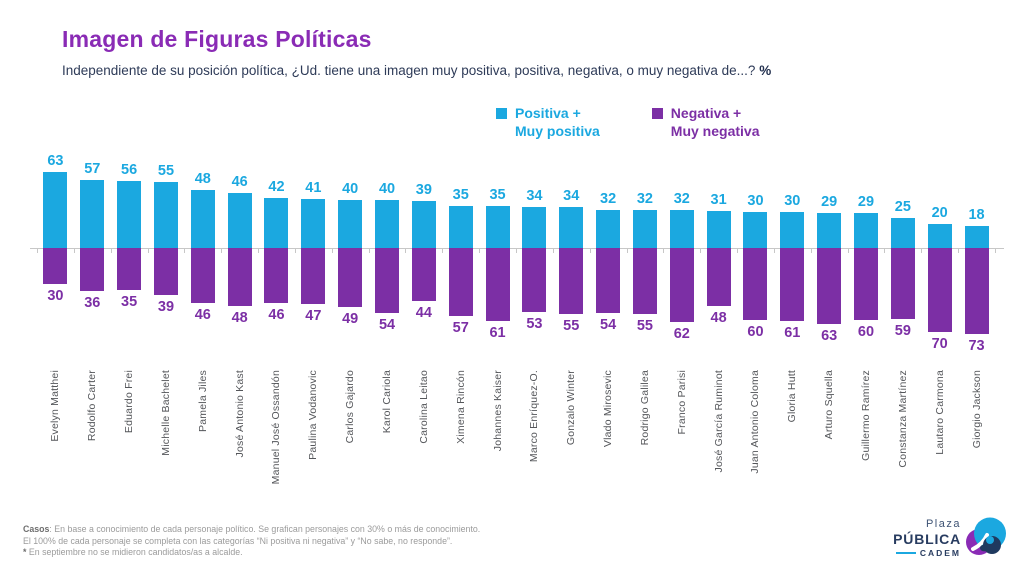 The width and height of the screenshot is (1024, 565). What do you see at coordinates (571, 328) in the screenshot?
I see `bar-group: 34 55 Gonzalo Winter` at bounding box center [571, 328].